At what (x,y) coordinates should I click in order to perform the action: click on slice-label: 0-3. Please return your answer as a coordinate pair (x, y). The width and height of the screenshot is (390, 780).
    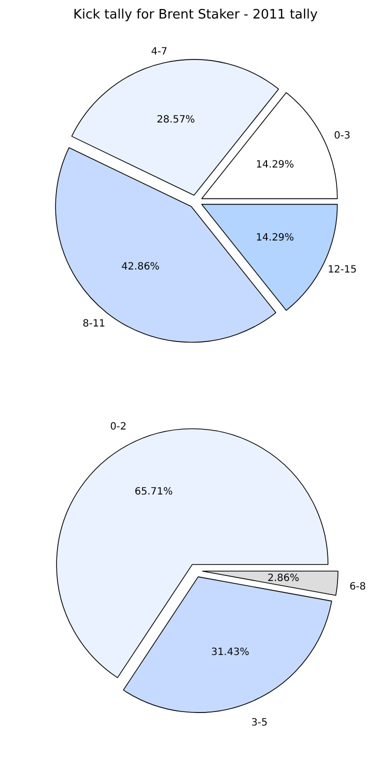
    Looking at the image, I should click on (342, 136).